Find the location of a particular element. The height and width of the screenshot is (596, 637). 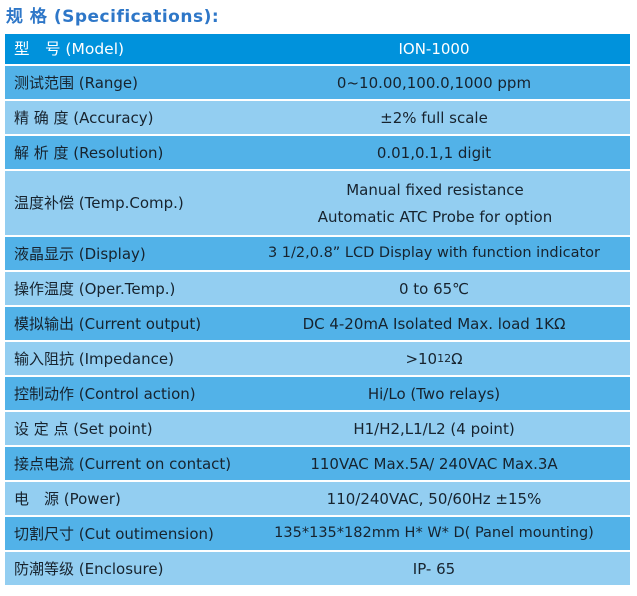

spec-value-line-1: Manual fixed resistance is located at coordinates (435, 189).